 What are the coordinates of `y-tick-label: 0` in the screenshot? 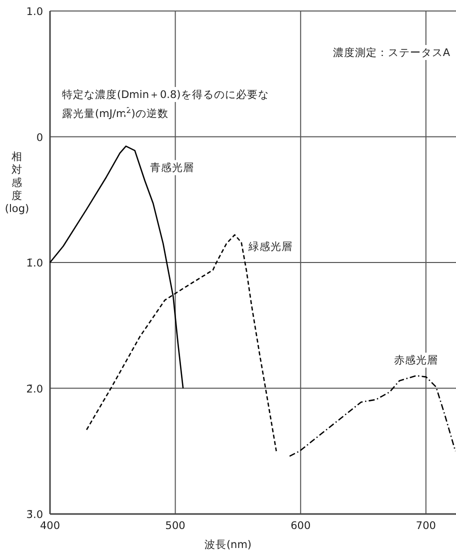 It's located at (39, 138).